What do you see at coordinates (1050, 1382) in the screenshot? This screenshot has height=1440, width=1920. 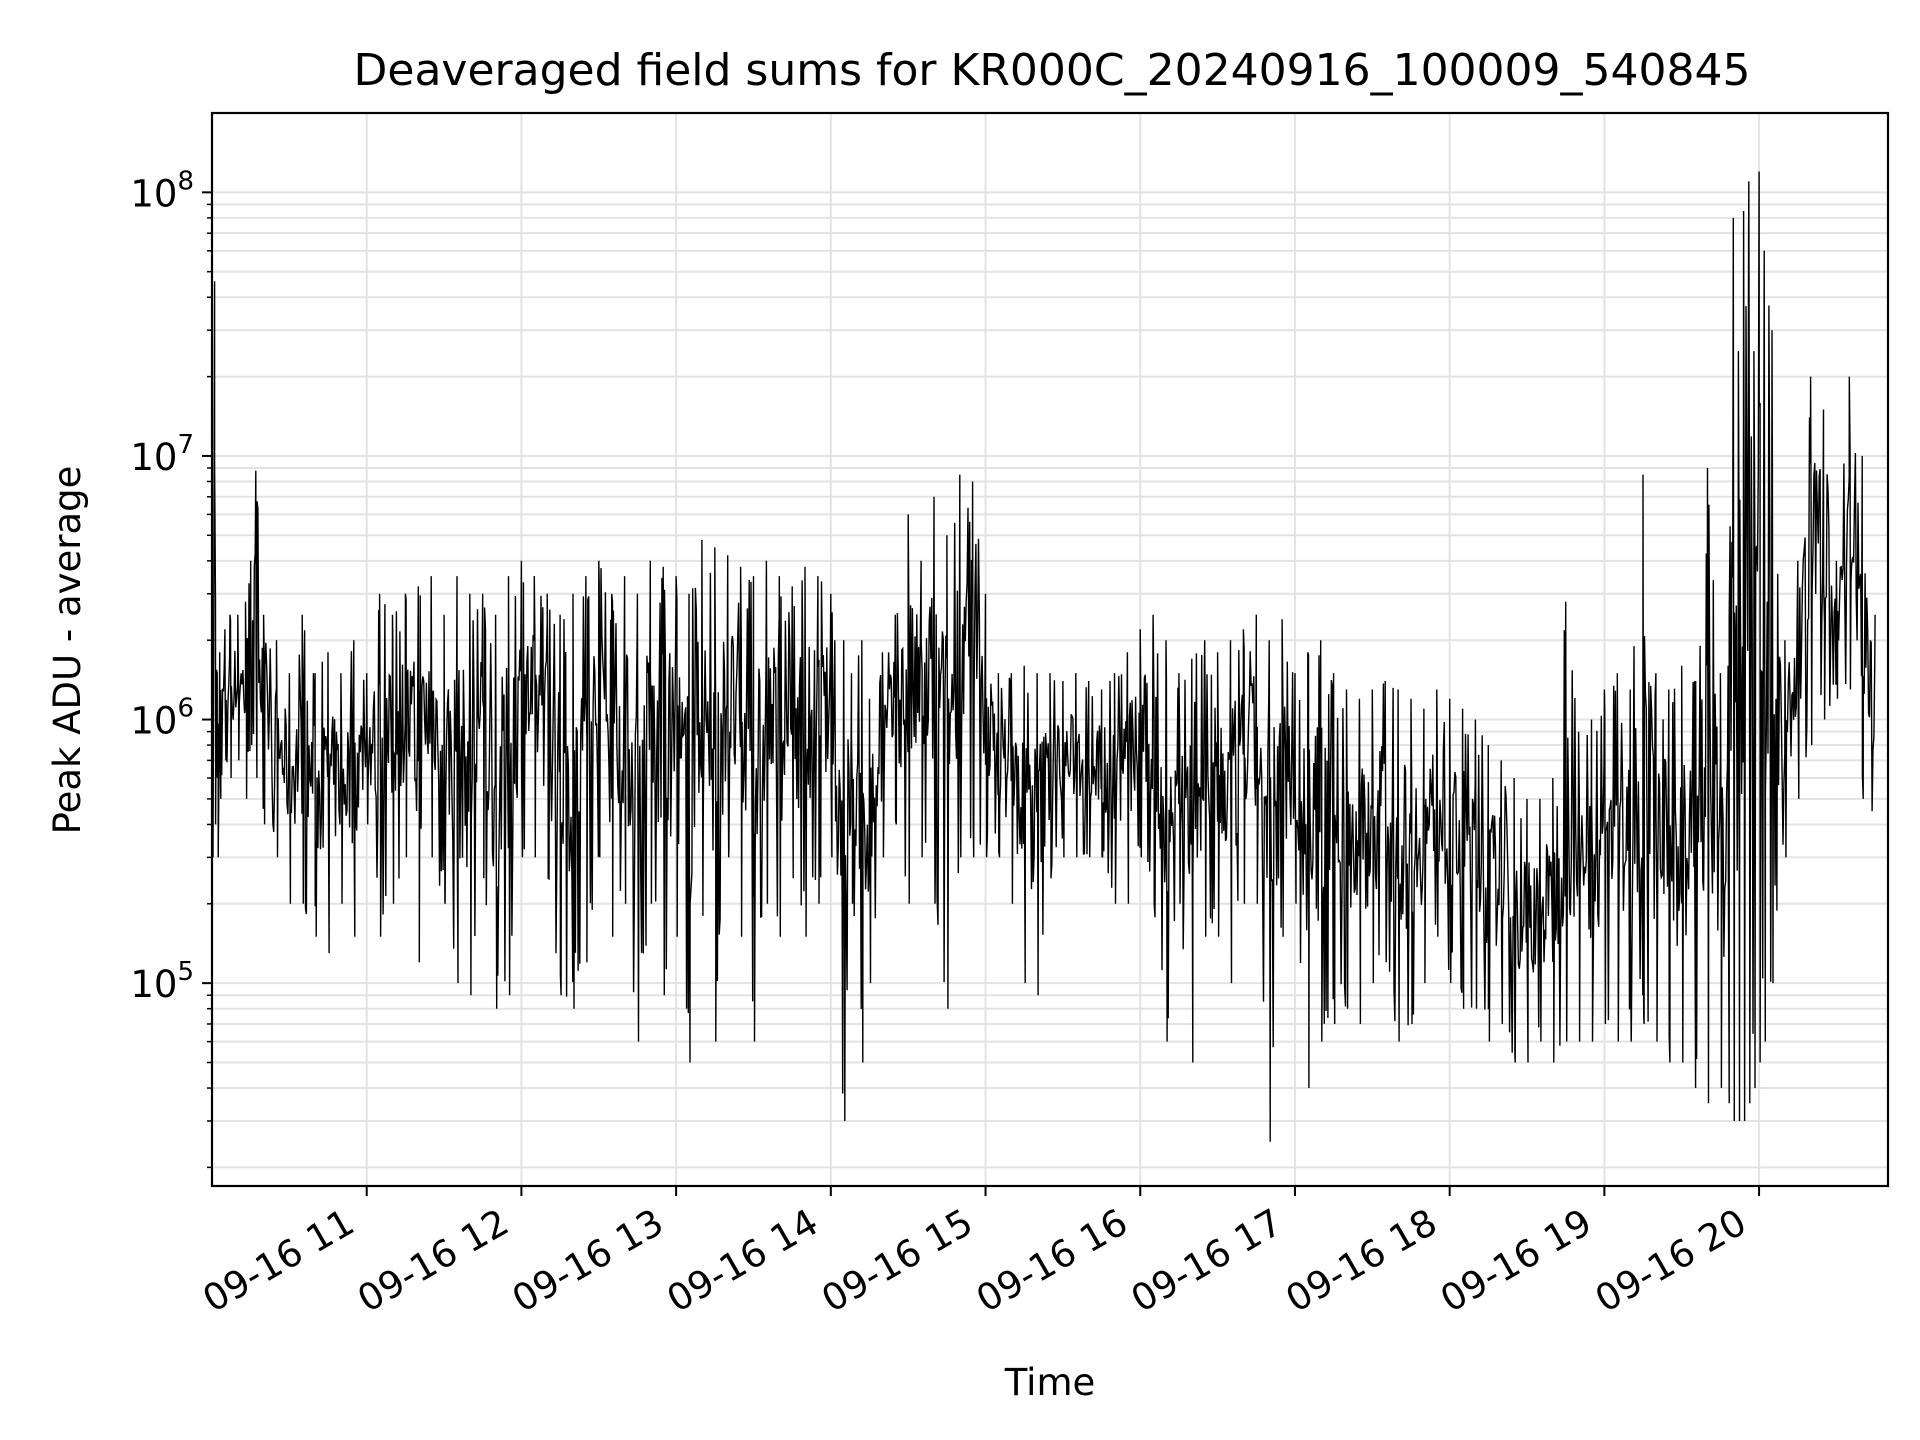 I see `x-axis-label: Time` at bounding box center [1050, 1382].